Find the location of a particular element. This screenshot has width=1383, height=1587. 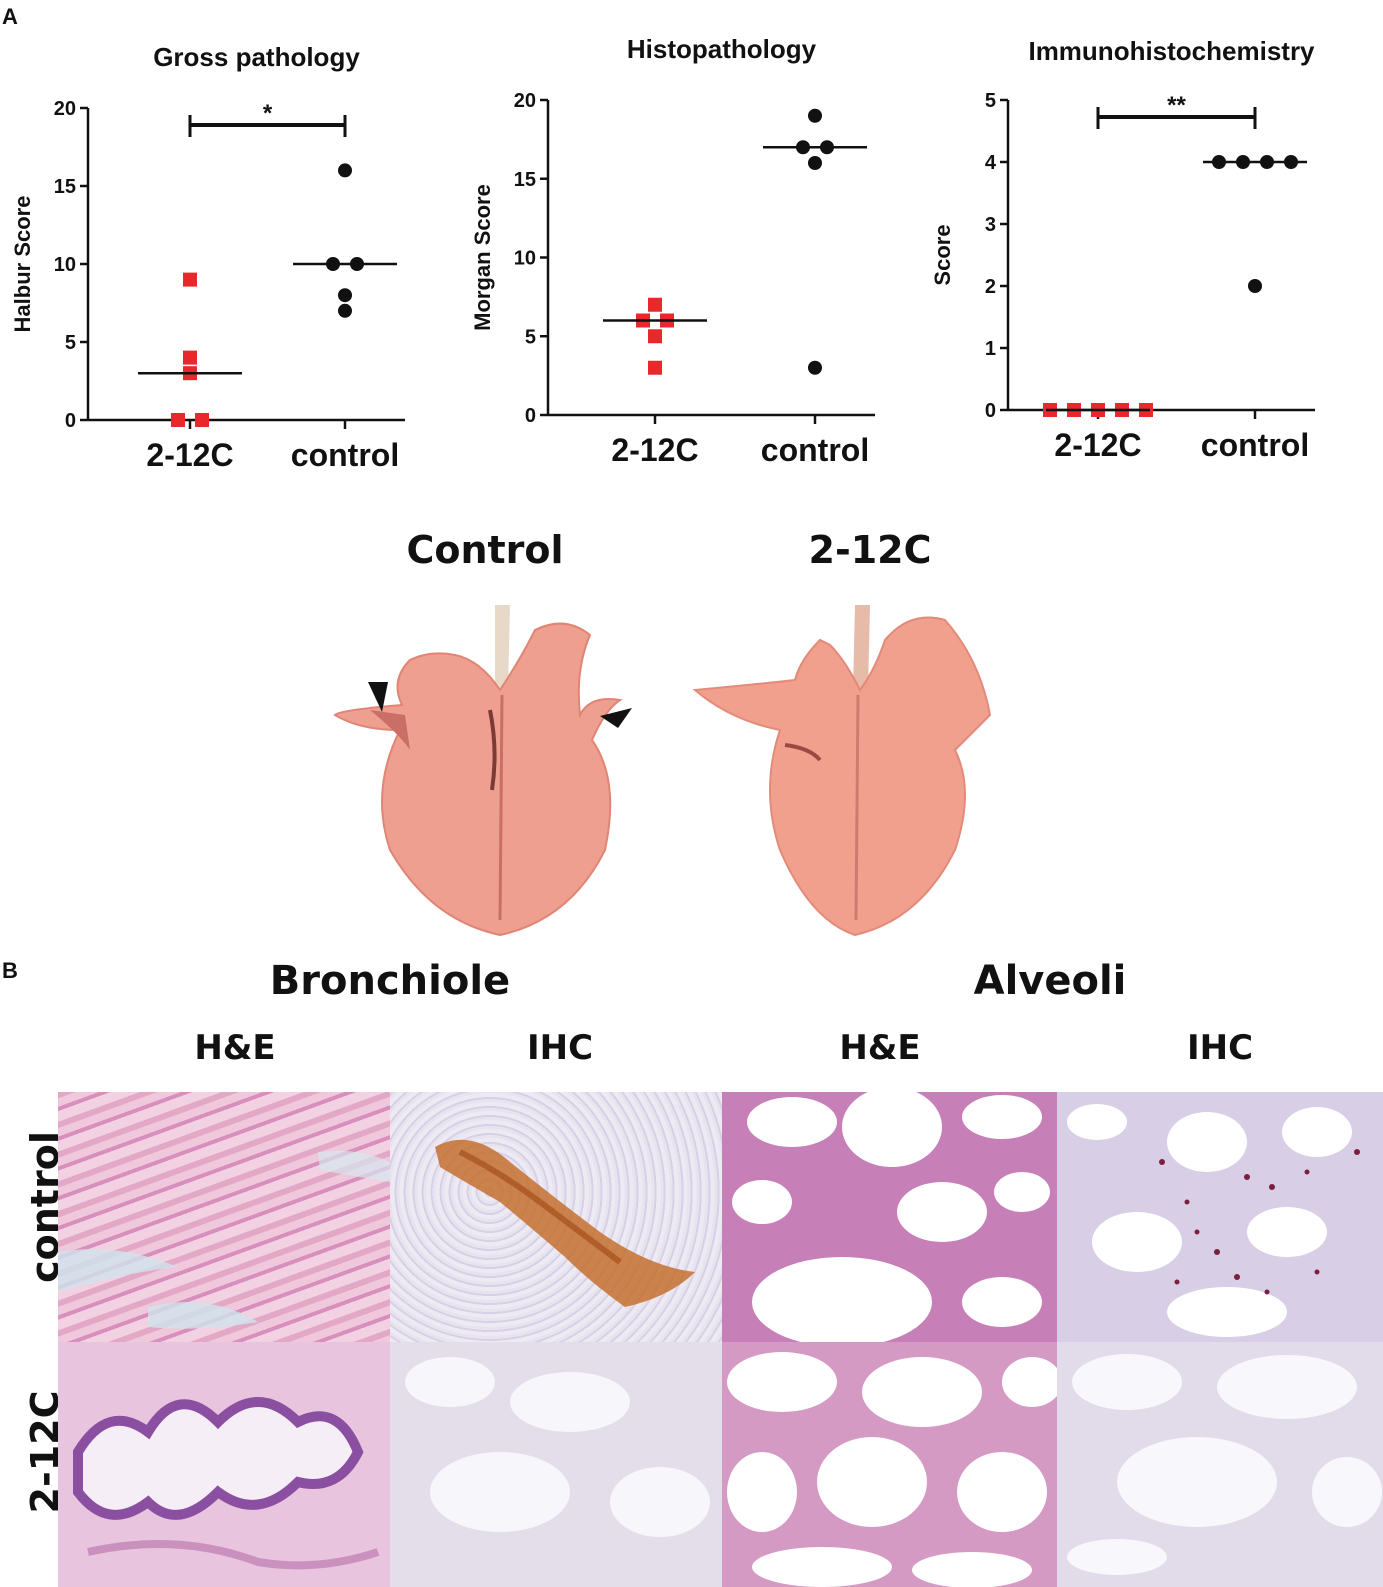

y-tick-label: 2 is located at coordinates (990, 287).